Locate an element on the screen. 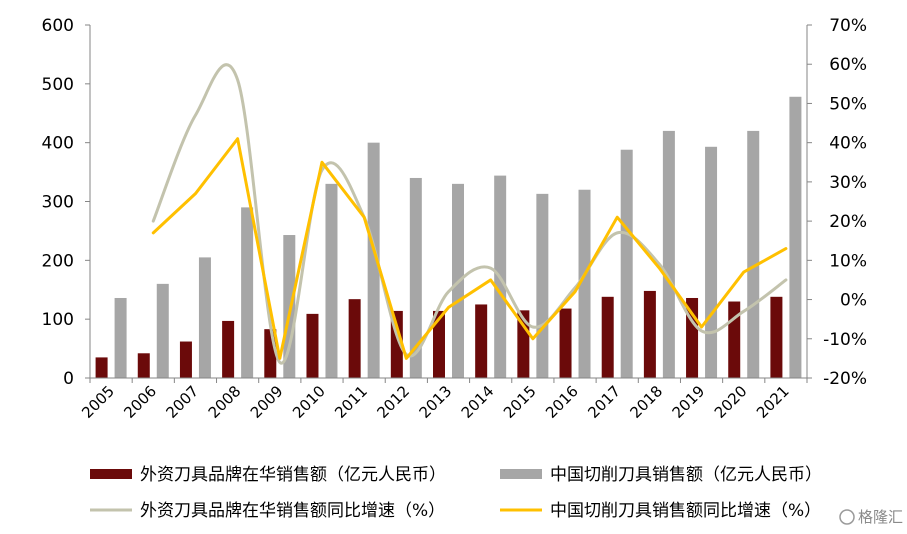 This screenshot has height=534, width=907. bar-2-2019 is located at coordinates (711, 262).